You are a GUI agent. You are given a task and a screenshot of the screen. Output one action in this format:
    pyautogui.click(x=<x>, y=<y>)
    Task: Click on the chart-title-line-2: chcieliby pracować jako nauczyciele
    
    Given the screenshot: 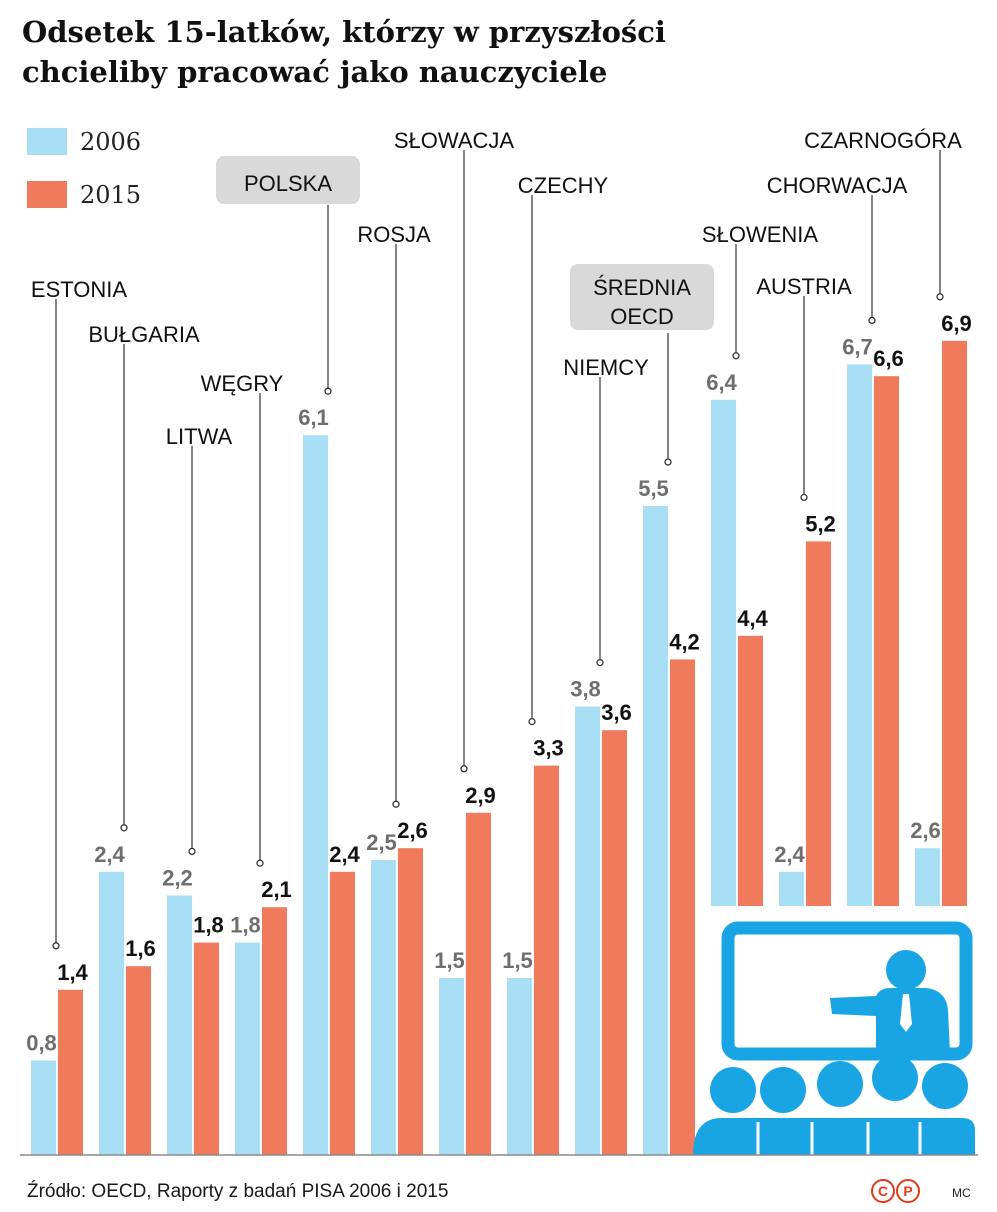 What is the action you would take?
    pyautogui.click(x=315, y=72)
    